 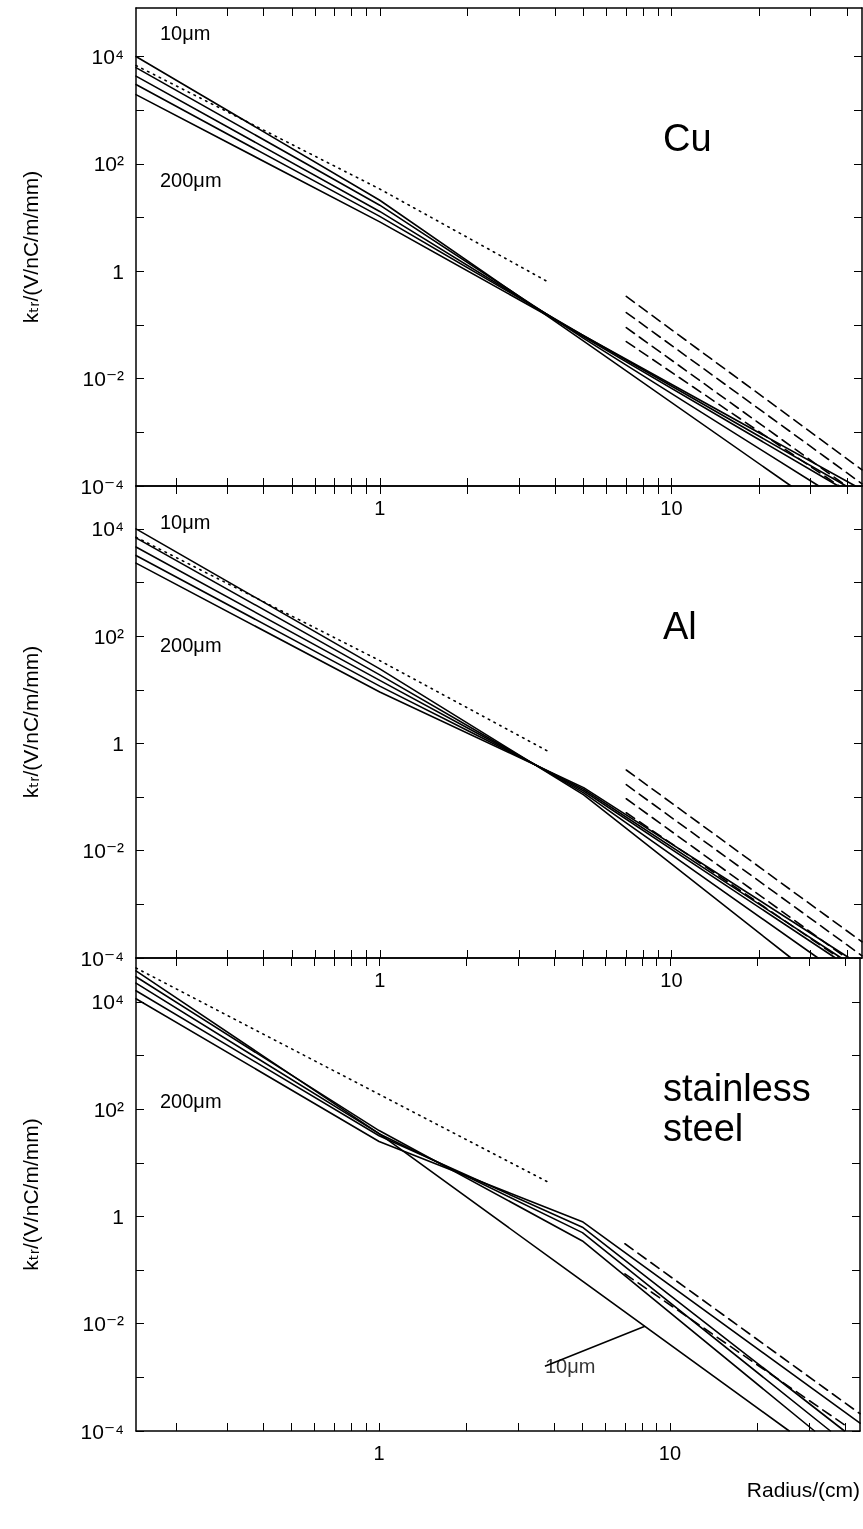 I want to click on x-axis-title: Radius/(cm), so click(x=803, y=1489).